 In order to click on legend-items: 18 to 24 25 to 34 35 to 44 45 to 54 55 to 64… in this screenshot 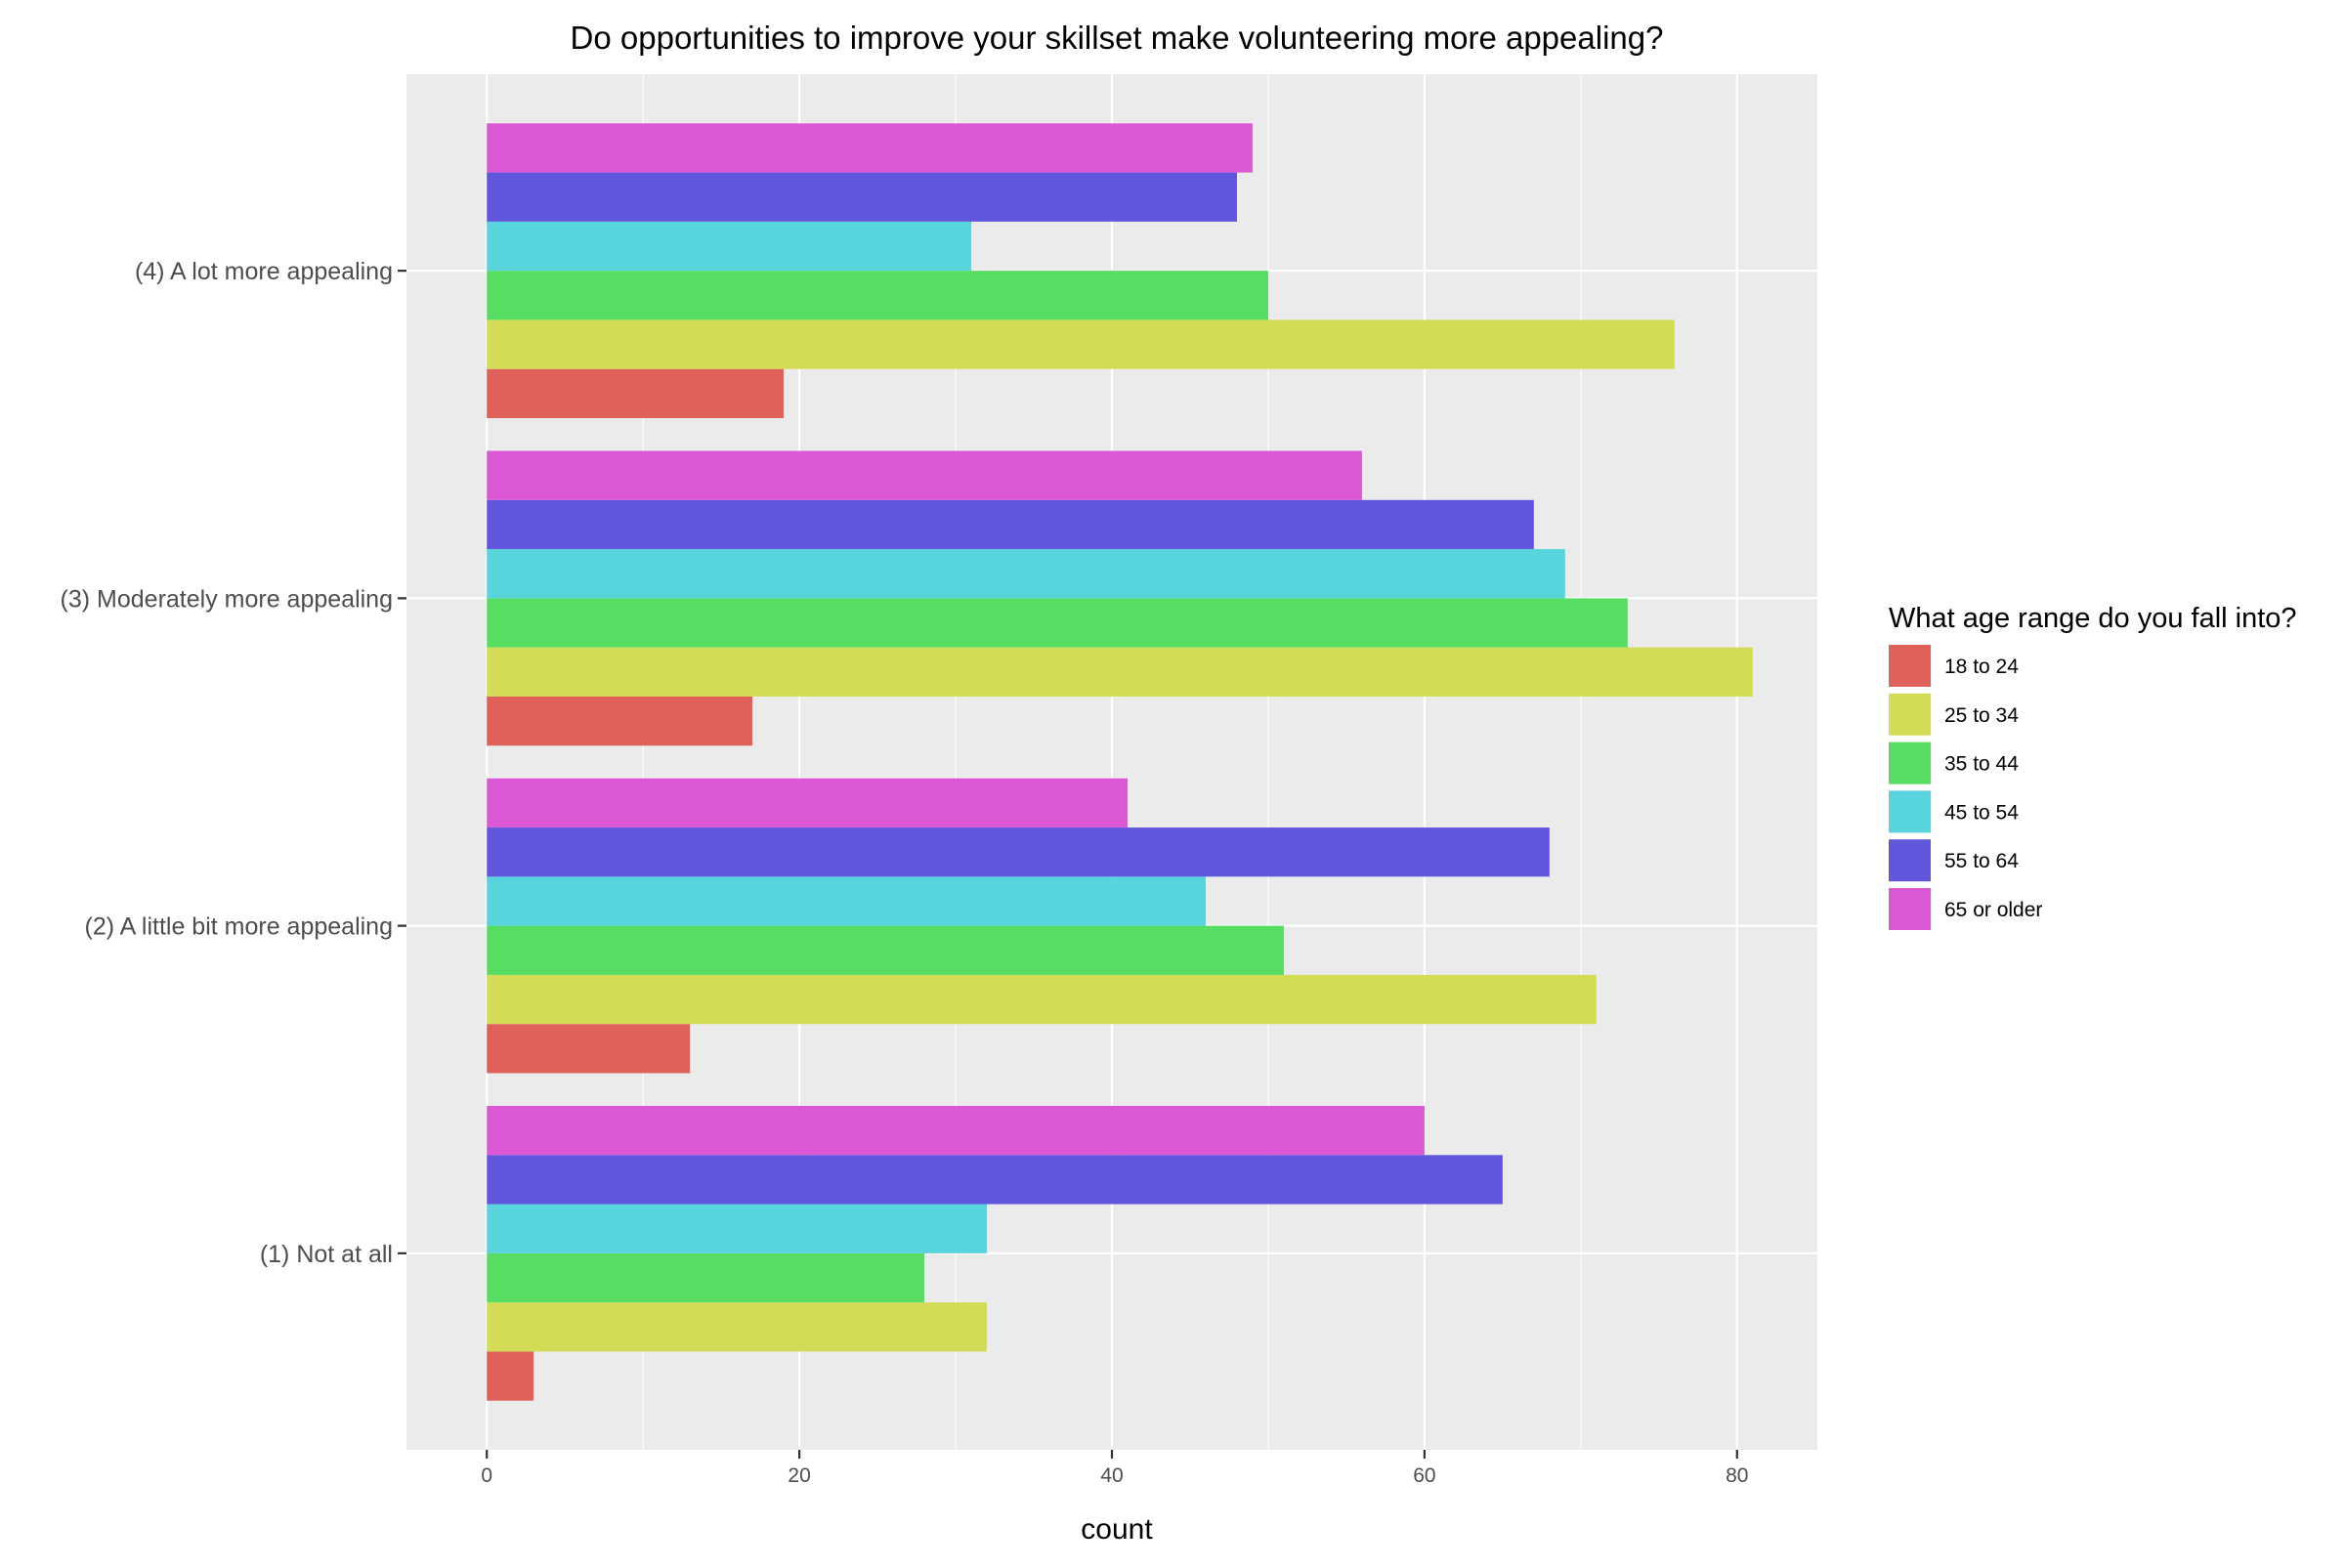, I will do `click(1965, 787)`.